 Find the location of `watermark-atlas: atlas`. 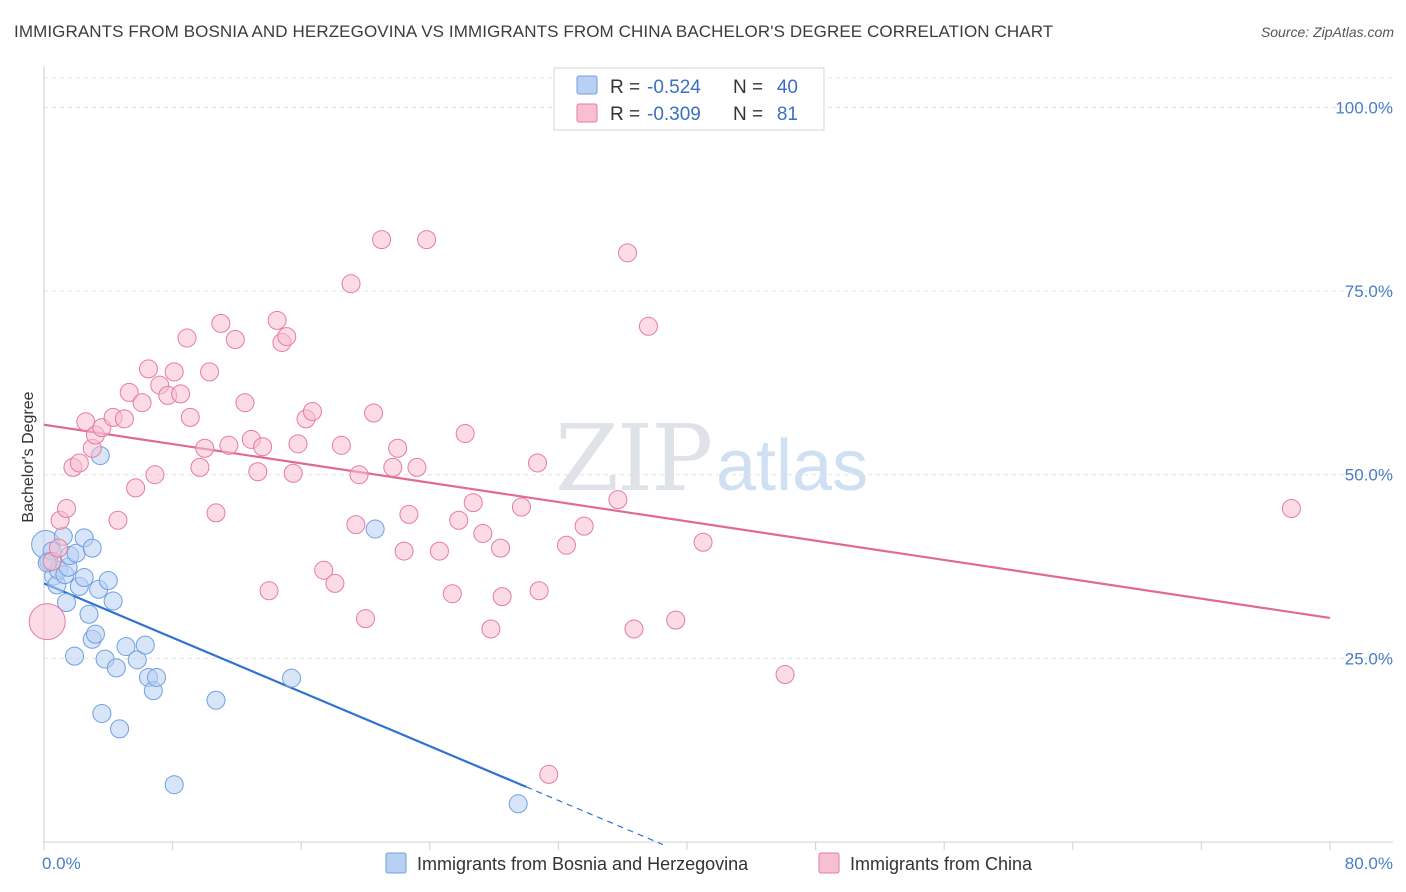

watermark-atlas: atlas is located at coordinates (792, 466).